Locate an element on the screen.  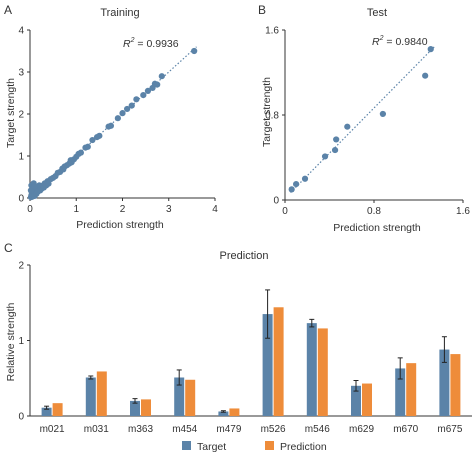
panel-b-r2-annotation: R2 = 0.9840 is located at coordinates (400, 41).